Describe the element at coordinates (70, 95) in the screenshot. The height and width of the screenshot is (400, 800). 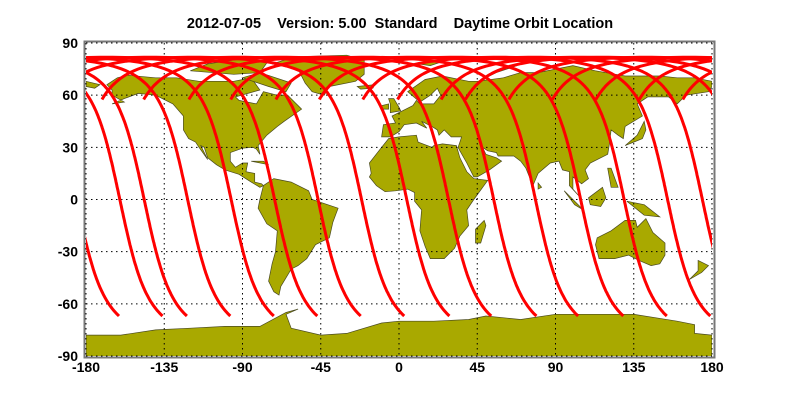
I see `y-tick-label: 60` at that location.